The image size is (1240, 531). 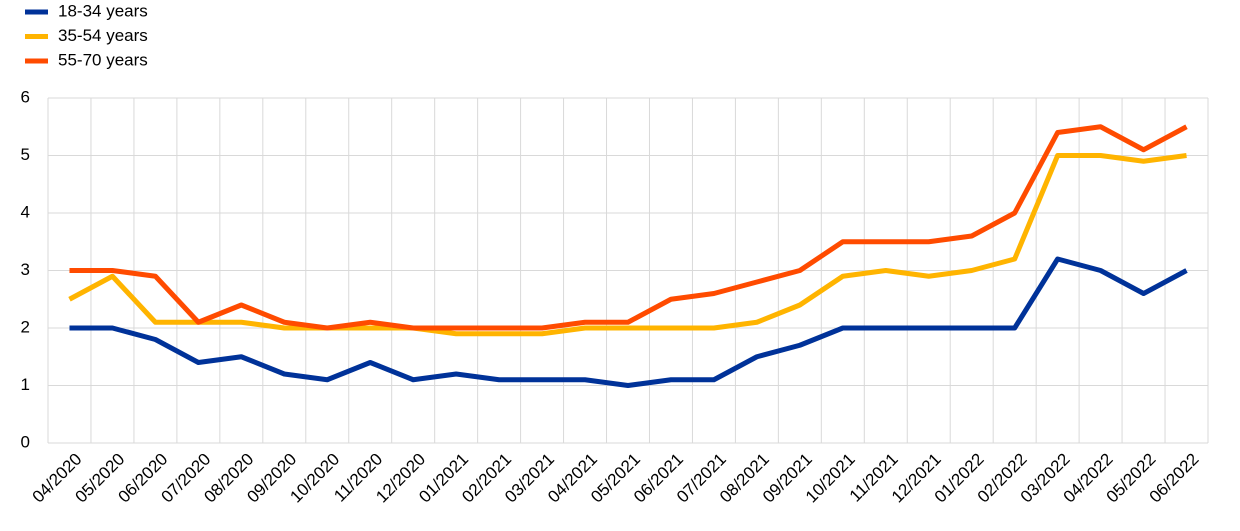 What do you see at coordinates (103, 35) in the screenshot?
I see `legend-label: 35-54 years` at bounding box center [103, 35].